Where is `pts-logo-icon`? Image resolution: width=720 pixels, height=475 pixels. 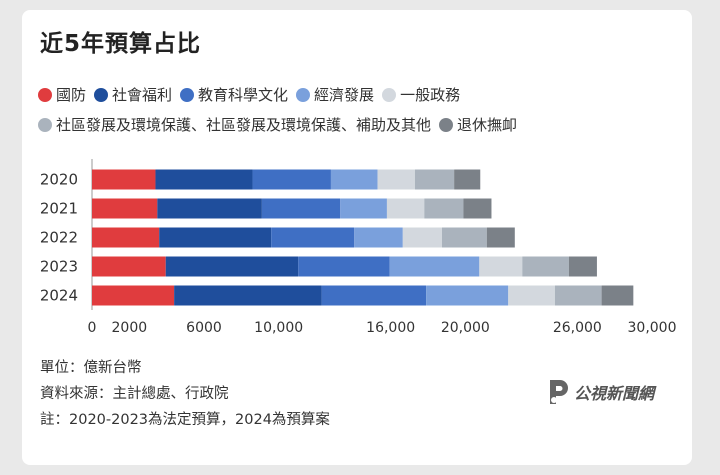 pts-logo-icon is located at coordinates (559, 392).